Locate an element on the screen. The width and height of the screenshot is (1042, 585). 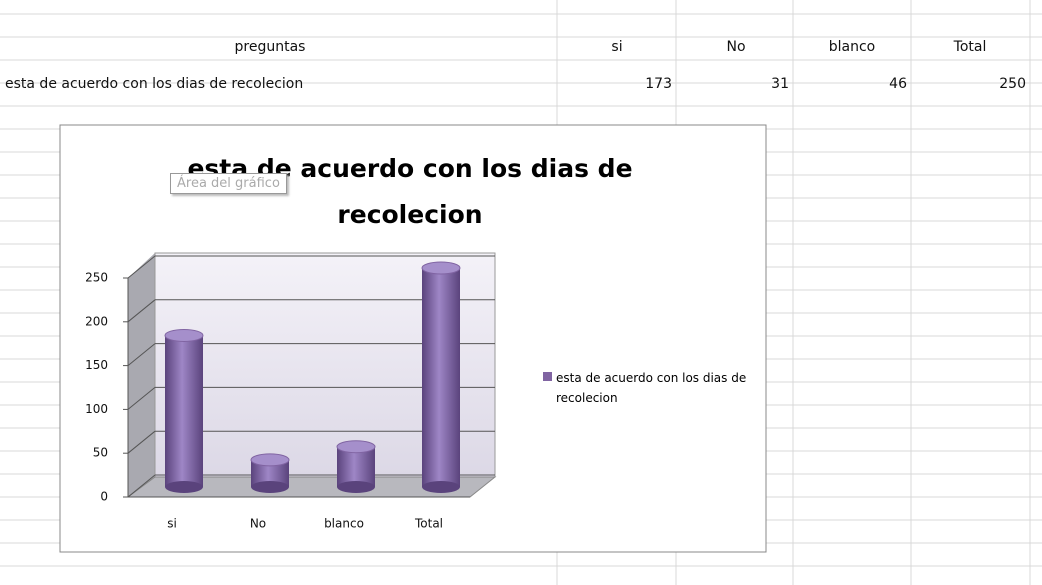
header-cell: No is located at coordinates (735, 47).